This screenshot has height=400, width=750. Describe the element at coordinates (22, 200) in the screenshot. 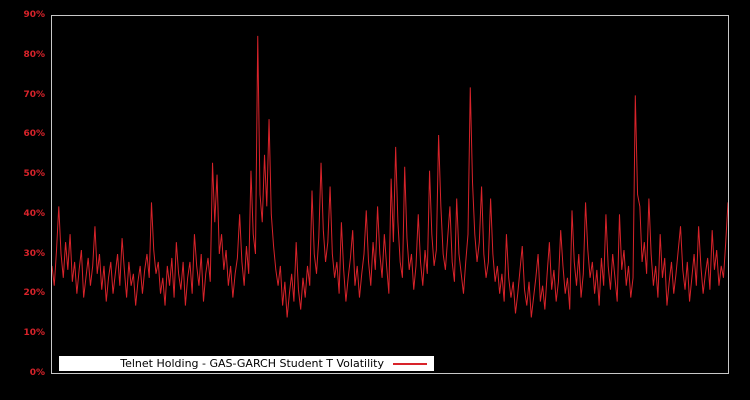

I see `y-axis: 0% 10% 20% 30% 40% 50% 60% 70% 80% 90%` at that location.